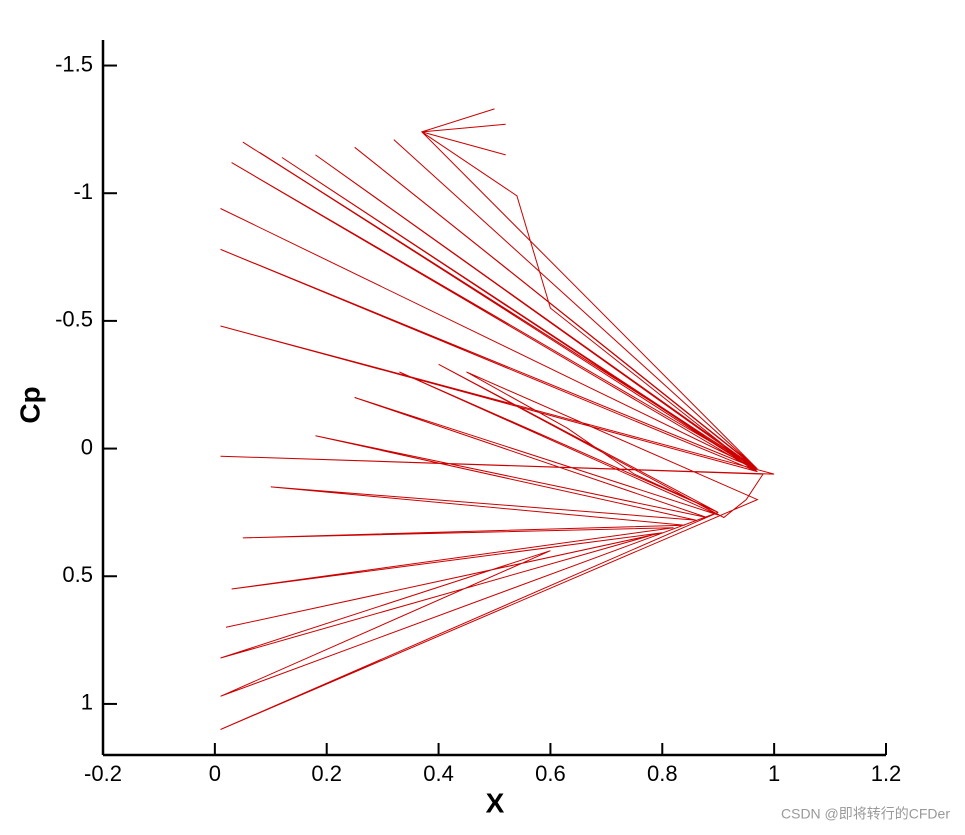  What do you see at coordinates (550, 773) in the screenshot?
I see `x-tick-label: 0.6` at bounding box center [550, 773].